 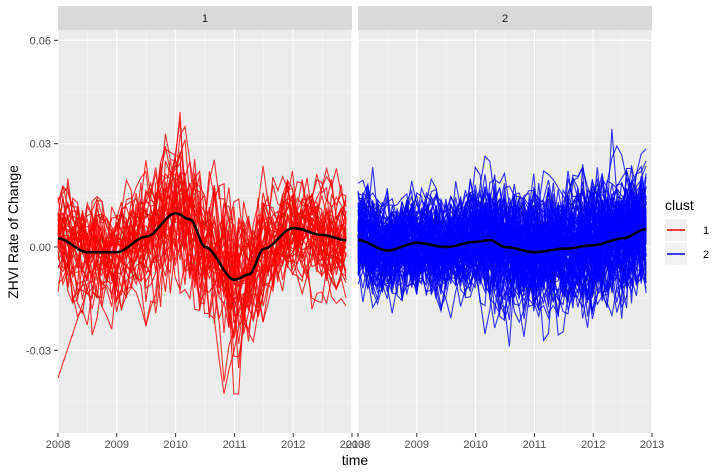 I want to click on y-axis-title: ZHVI Rate of Change, so click(x=13, y=232).